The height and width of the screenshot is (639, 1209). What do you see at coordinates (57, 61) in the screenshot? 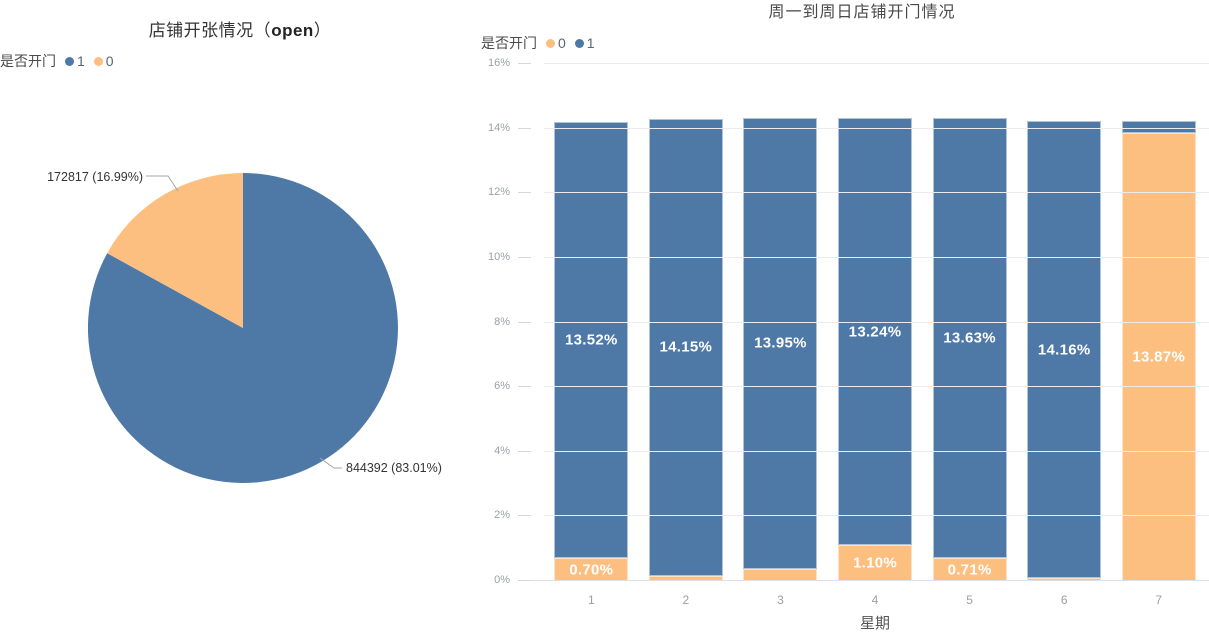
I see `pie-legend: 是否开门 1 0` at bounding box center [57, 61].